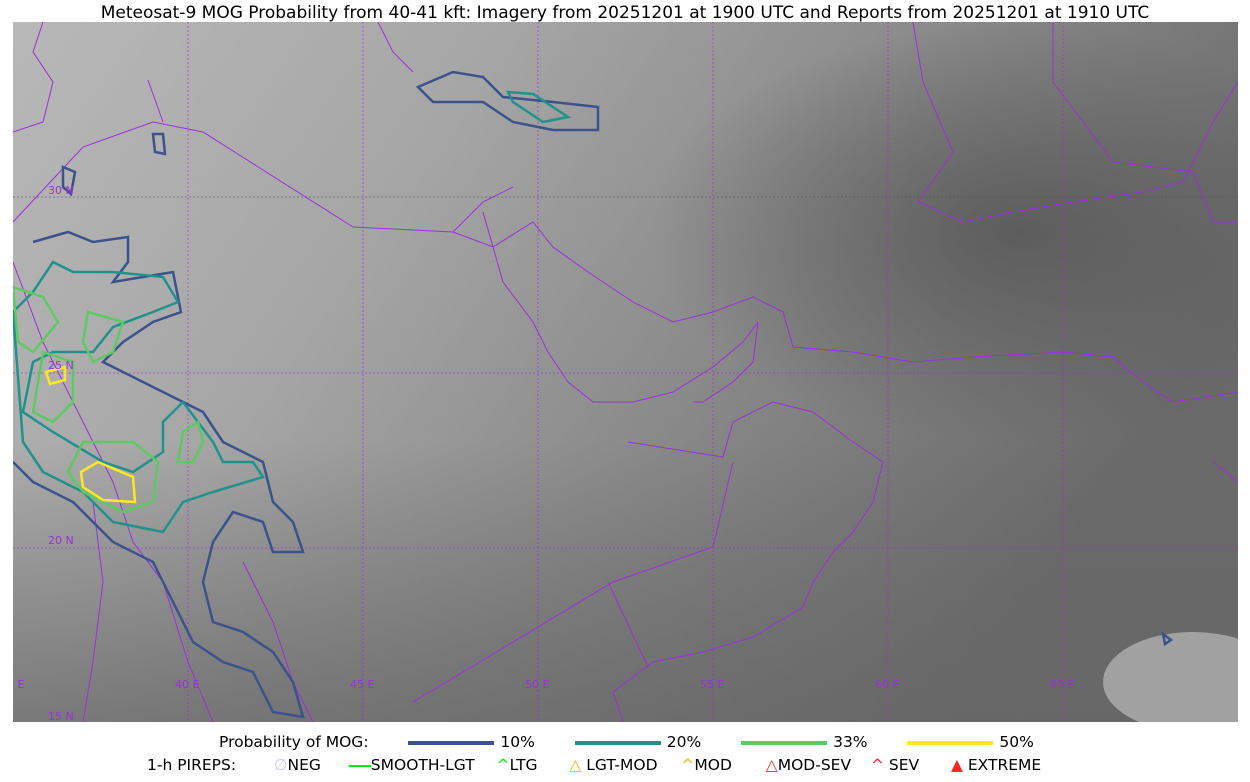  I want to click on svg-text: 25 N, so click(61, 365).